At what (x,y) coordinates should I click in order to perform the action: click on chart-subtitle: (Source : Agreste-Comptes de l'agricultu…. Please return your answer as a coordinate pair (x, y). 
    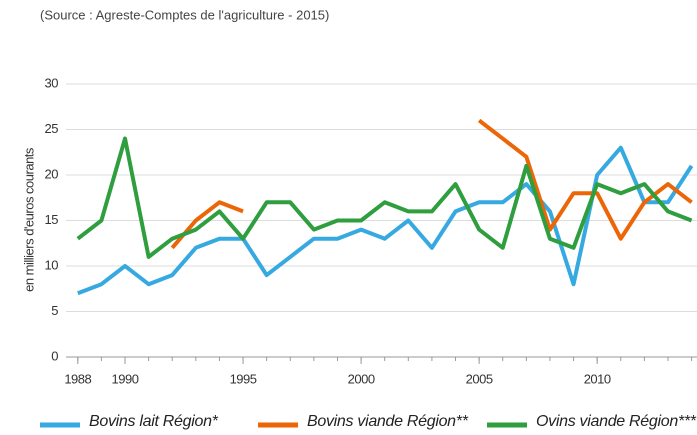
    Looking at the image, I should click on (184, 14).